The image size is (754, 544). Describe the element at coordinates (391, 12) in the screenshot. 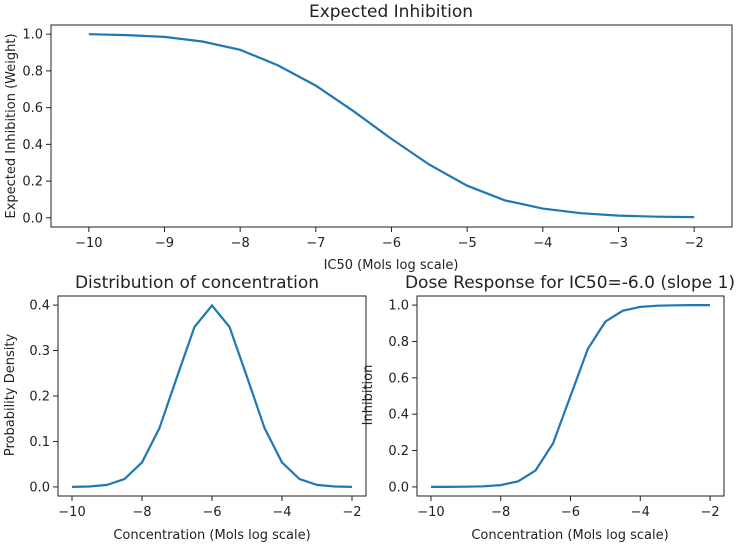

I see `chart-title: Expected Inhibition` at that location.